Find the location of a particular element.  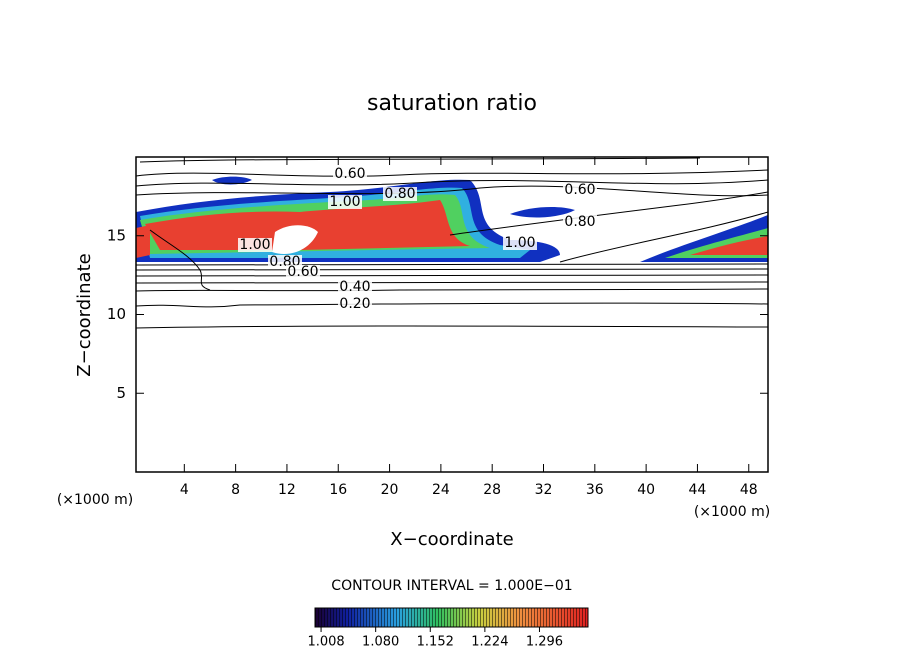

colorbar-tick-label: 1.008 is located at coordinates (325, 642).